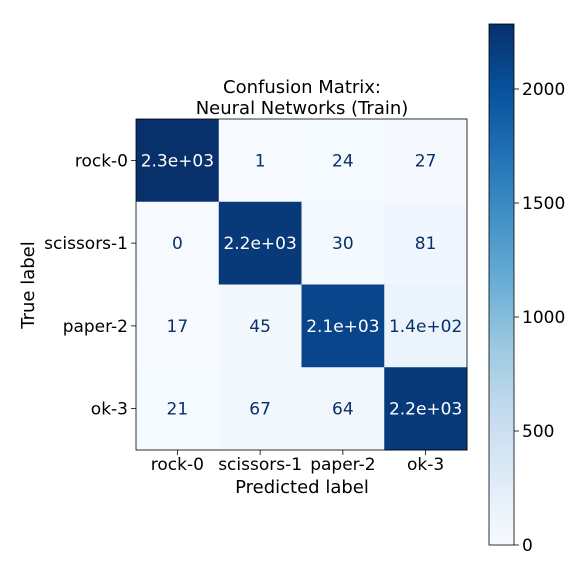  I want to click on matrix-cell-label: 21, so click(178, 410).